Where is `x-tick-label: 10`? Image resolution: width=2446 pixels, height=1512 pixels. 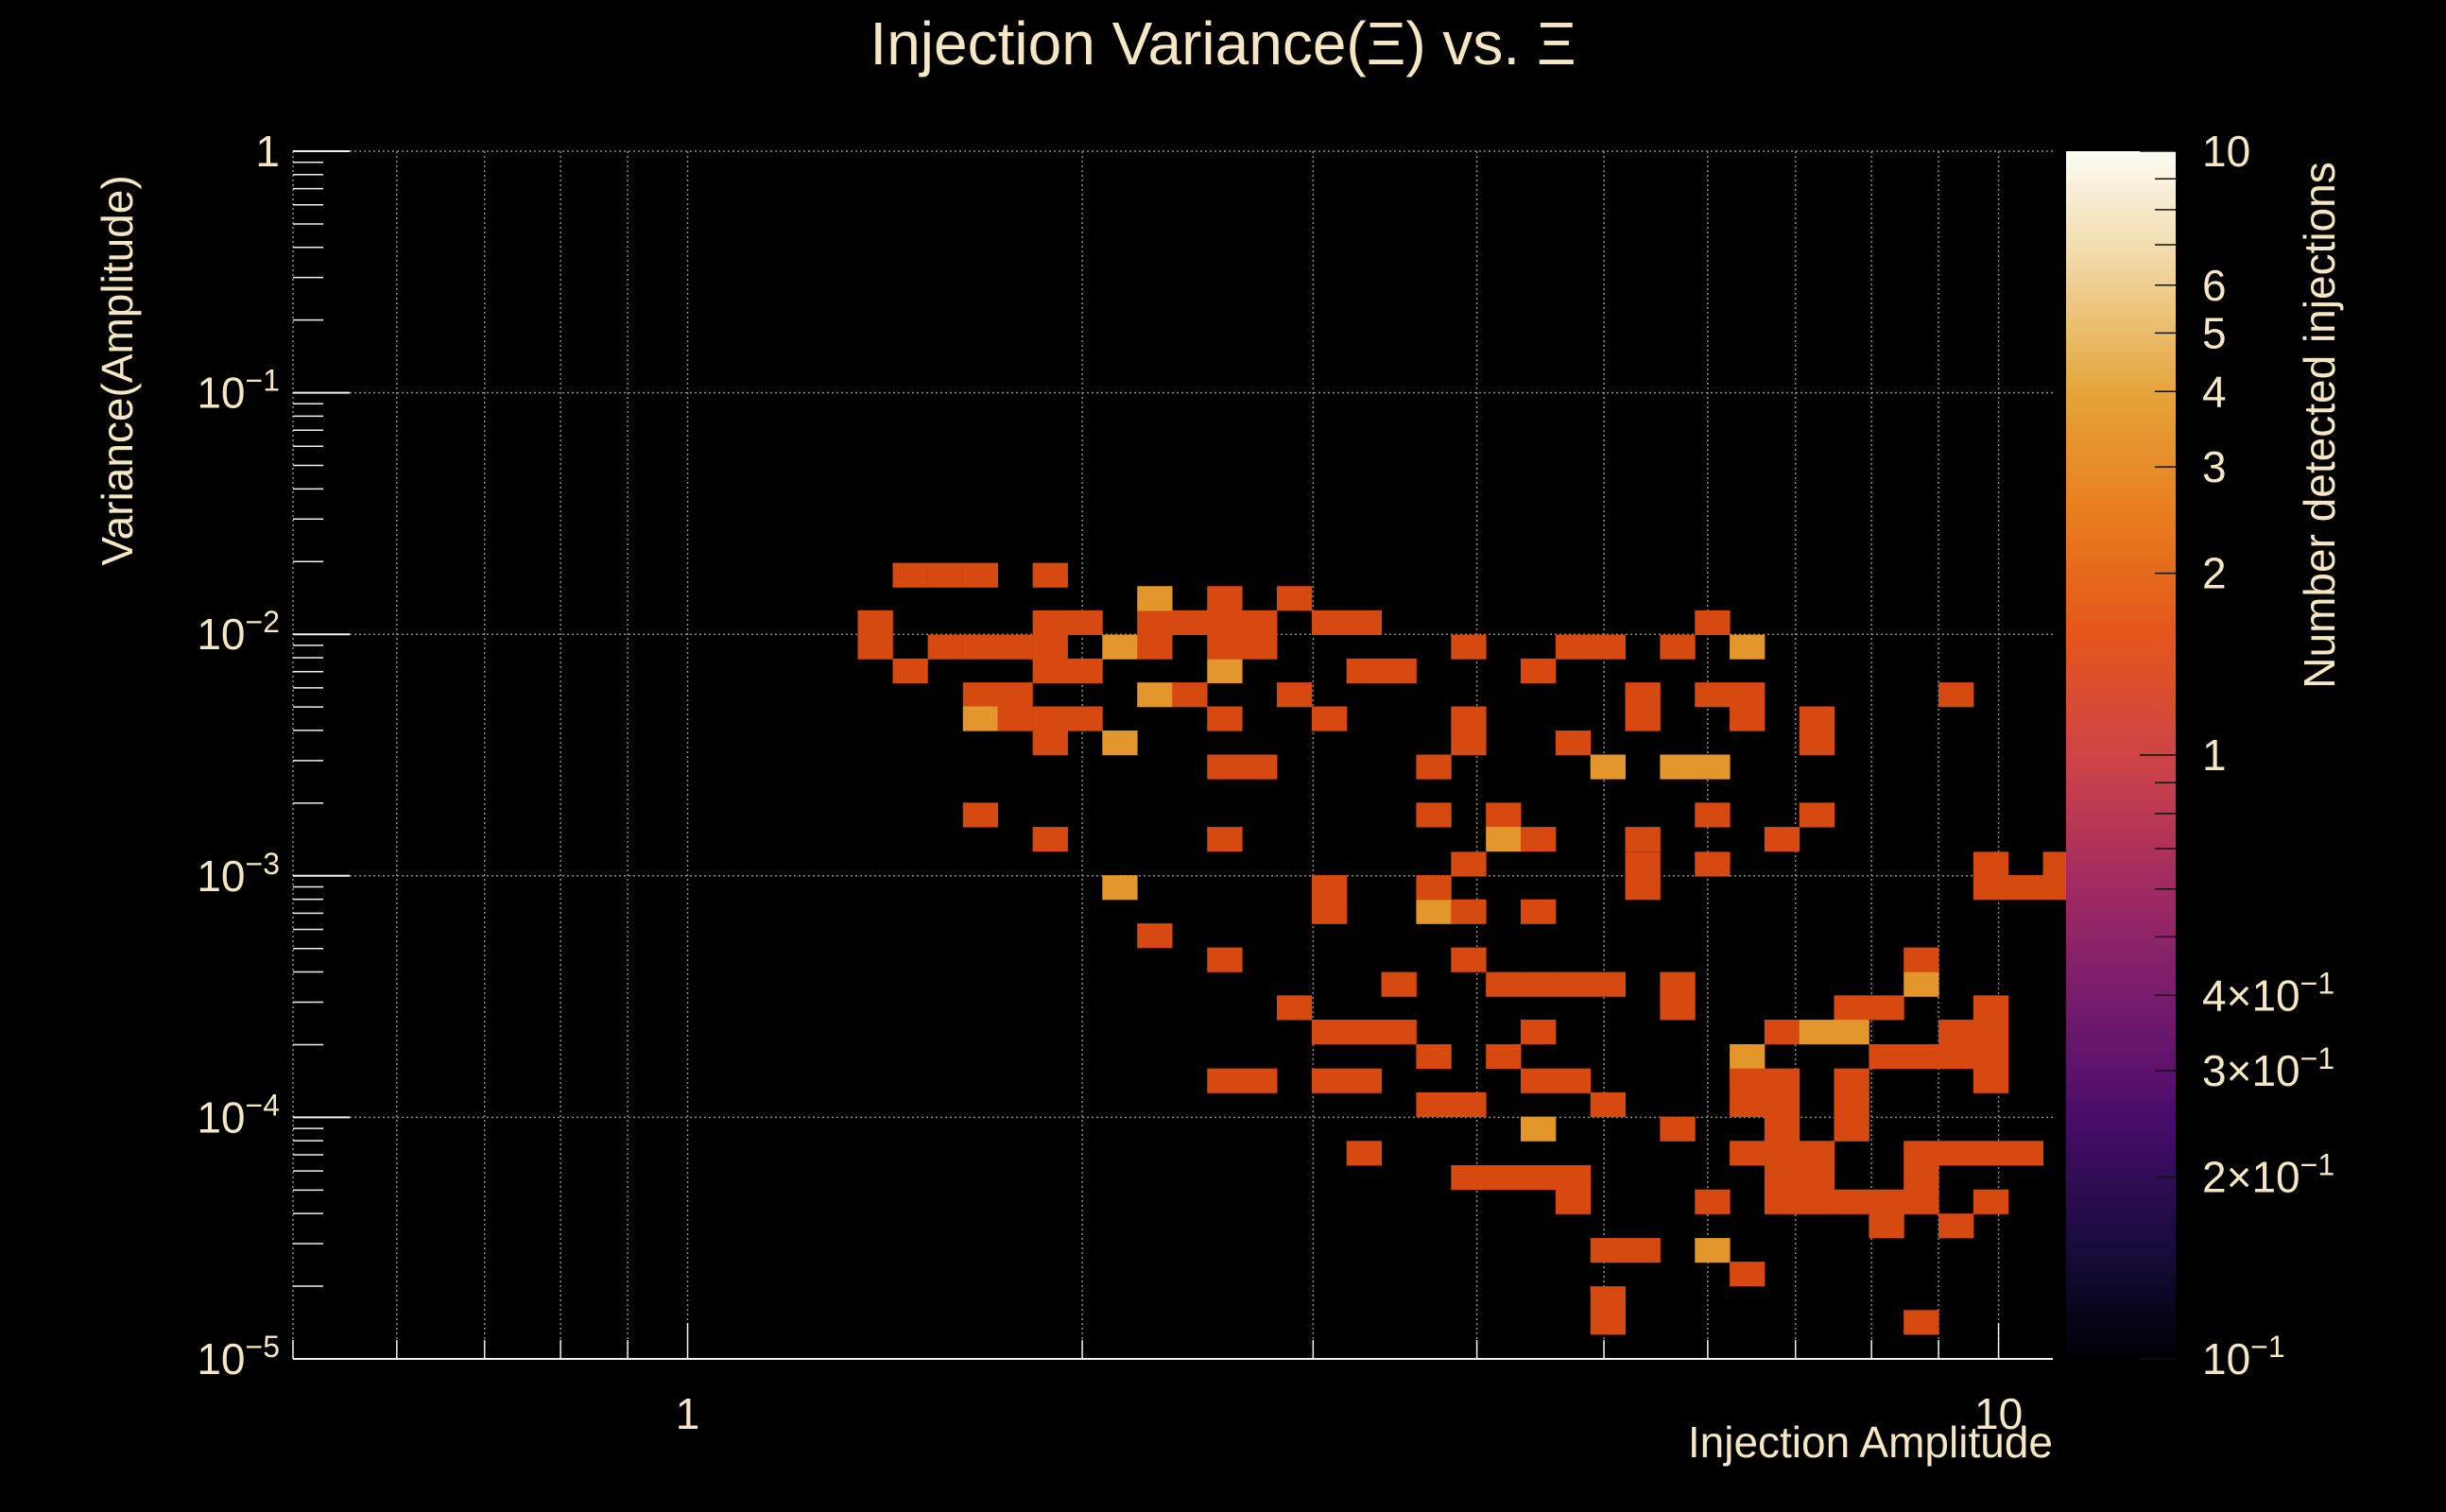
x-tick-label: 10 is located at coordinates (1998, 1413).